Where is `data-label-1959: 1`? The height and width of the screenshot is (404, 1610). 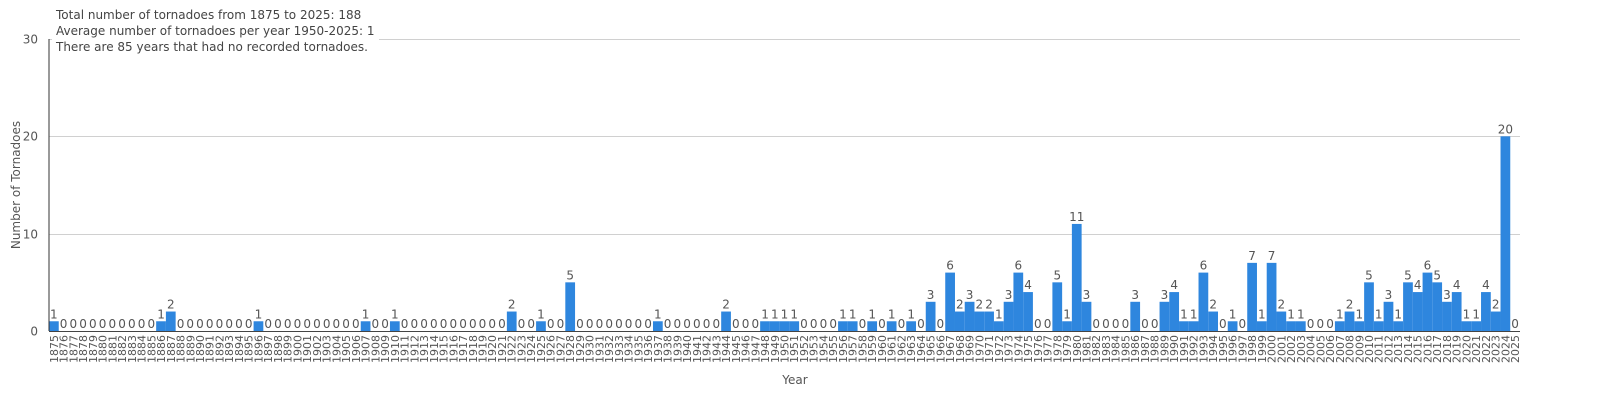
data-label-1959: 1 is located at coordinates (872, 314).